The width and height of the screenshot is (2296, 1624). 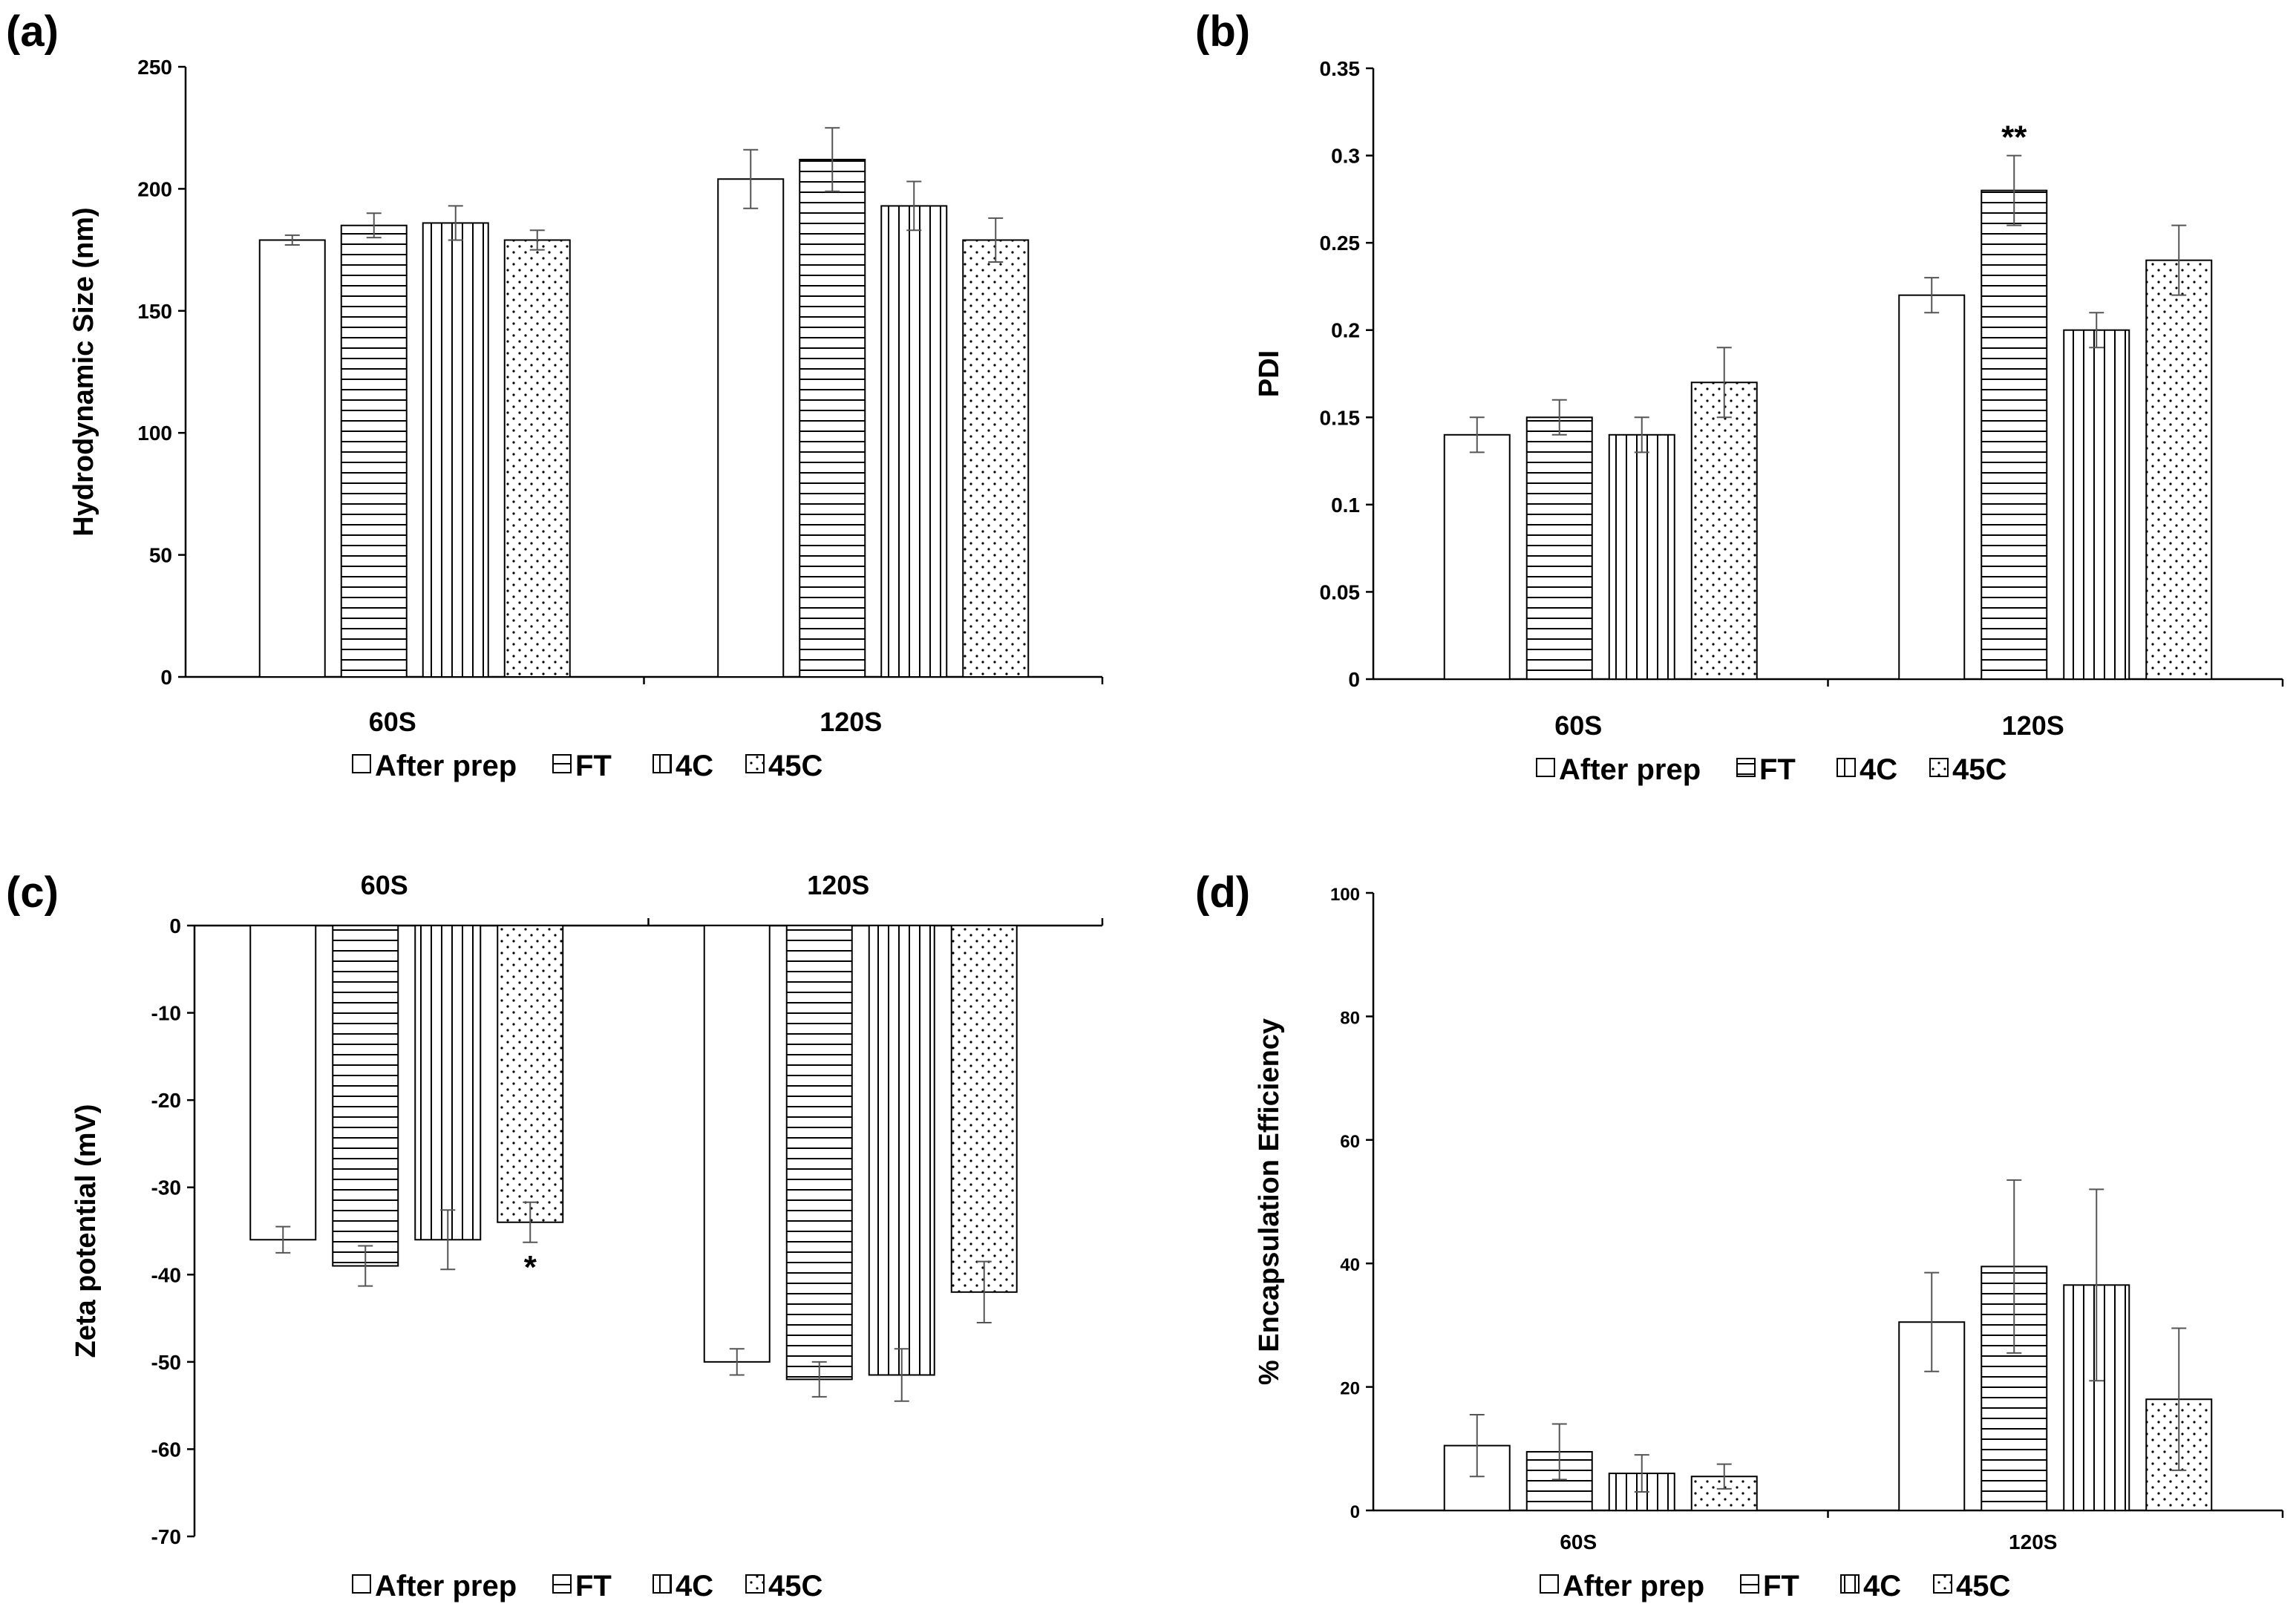 I want to click on y-tick-label: 0.2, so click(x=1345, y=330).